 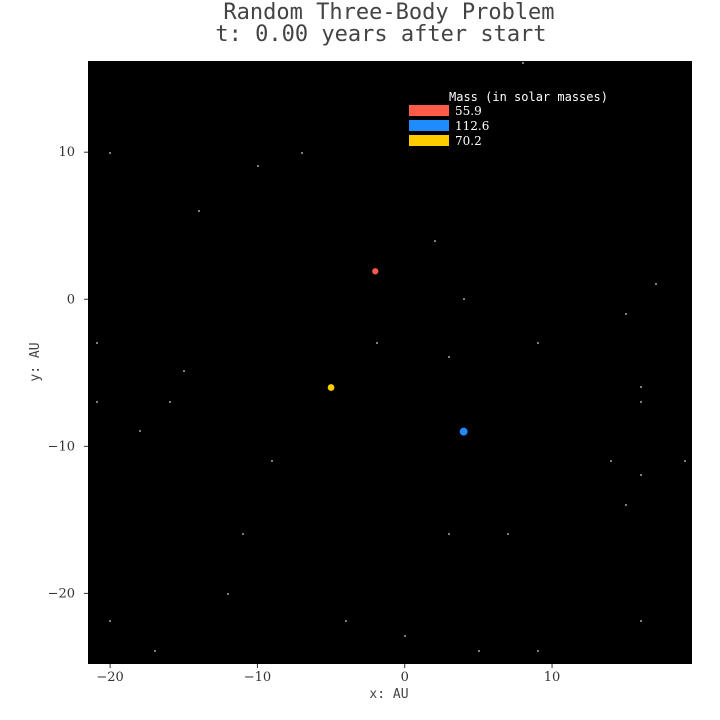 I want to click on x-tick-label: 0, so click(x=405, y=677).